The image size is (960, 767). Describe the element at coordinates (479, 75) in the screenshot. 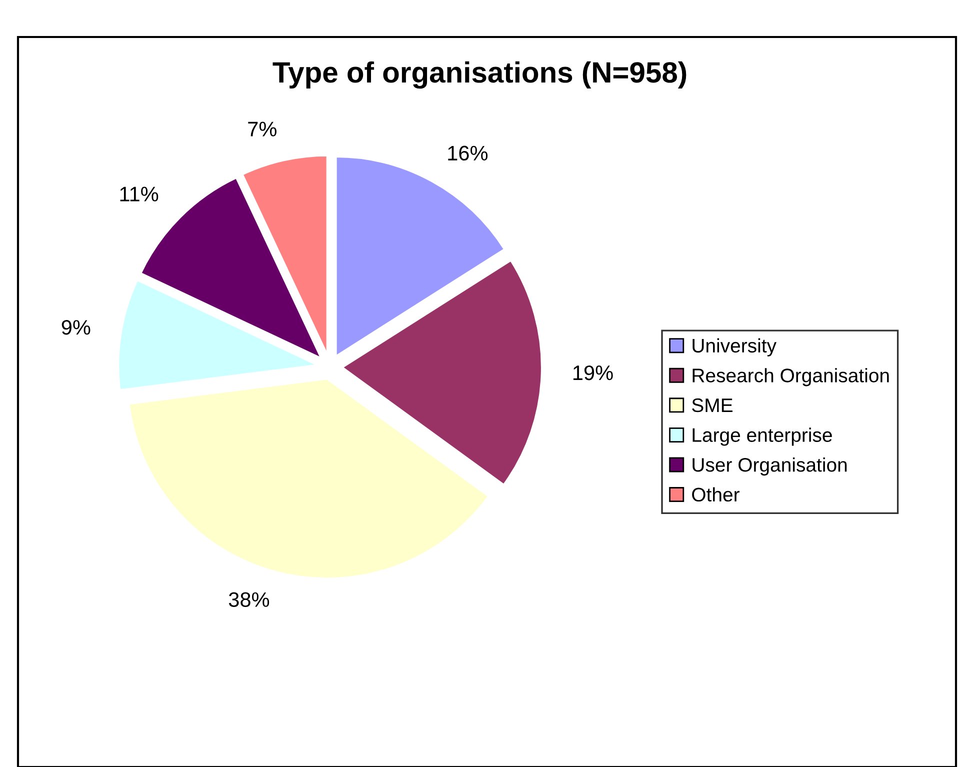

I see `chart-title: Type of organisations (N=958)` at that location.